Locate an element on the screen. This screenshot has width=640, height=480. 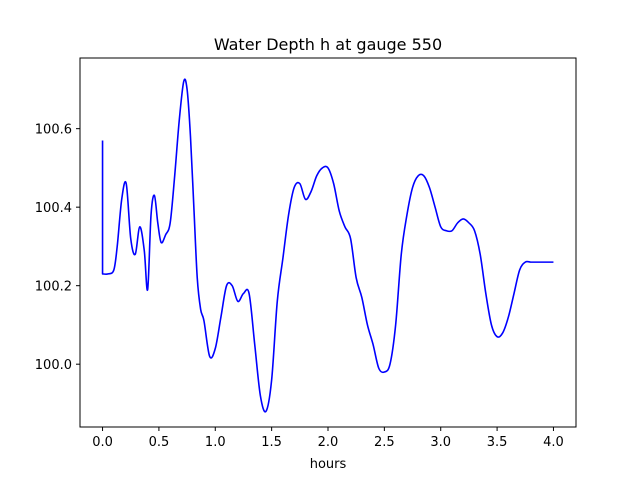
y-tick-label: 100.4 is located at coordinates (53, 208).